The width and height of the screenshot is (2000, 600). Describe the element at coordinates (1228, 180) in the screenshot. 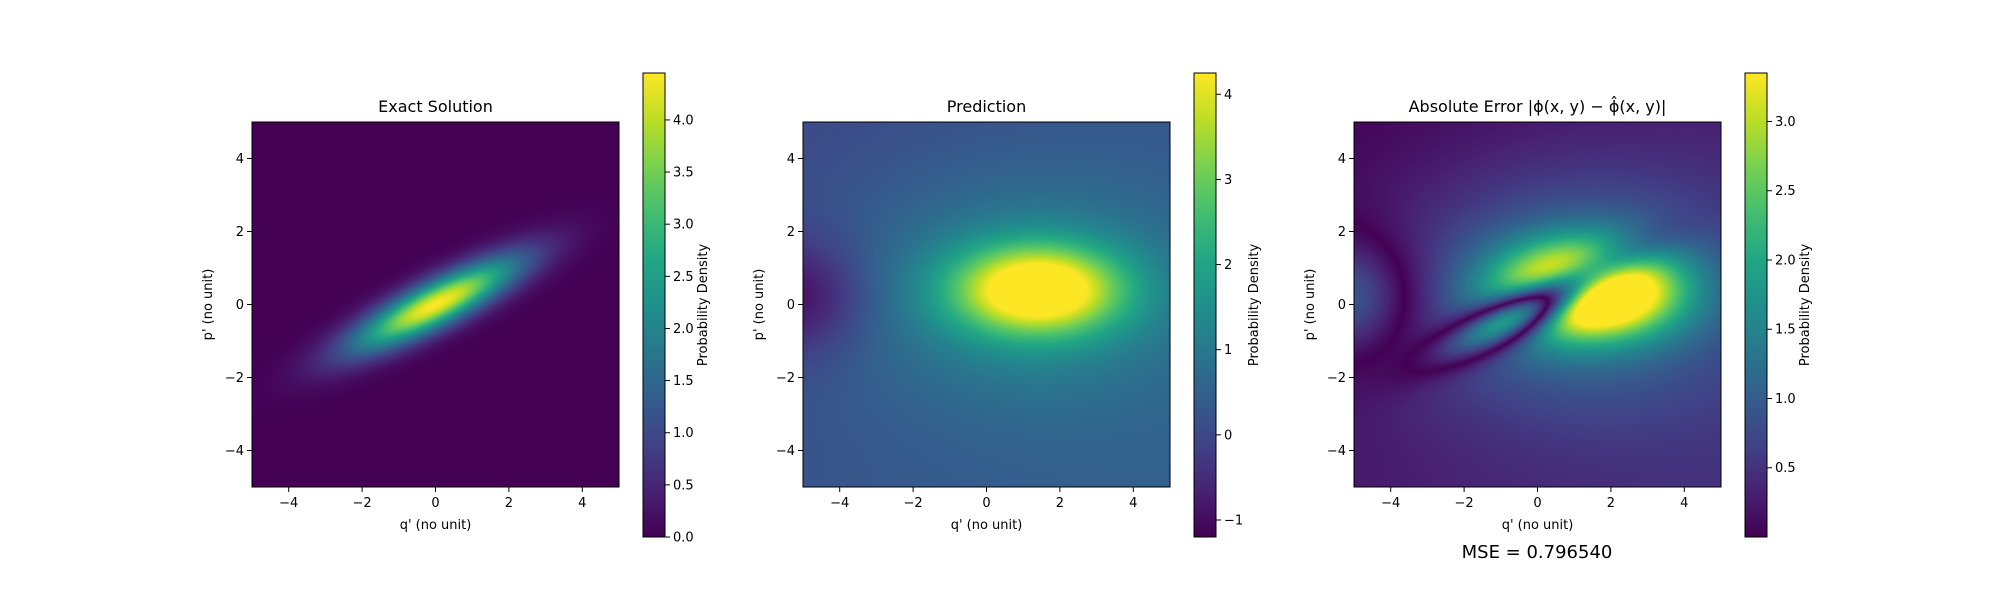

I see `colorbar-tick-label: 3` at that location.